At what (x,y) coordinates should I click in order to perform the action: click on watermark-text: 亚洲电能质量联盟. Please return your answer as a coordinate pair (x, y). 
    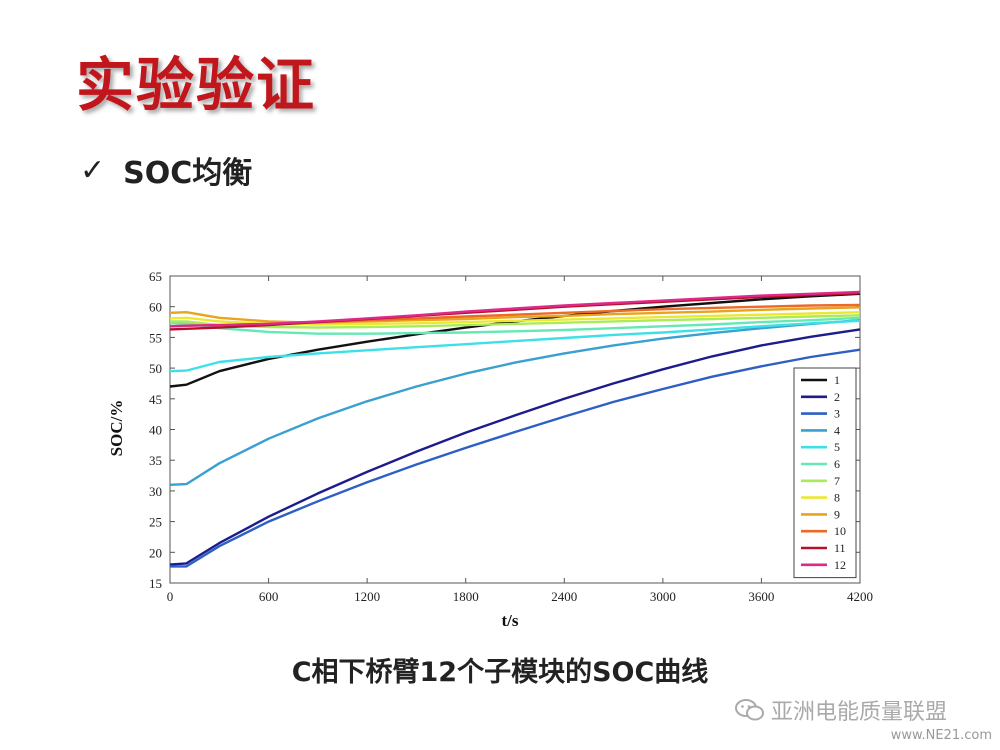
    Looking at the image, I should click on (859, 712).